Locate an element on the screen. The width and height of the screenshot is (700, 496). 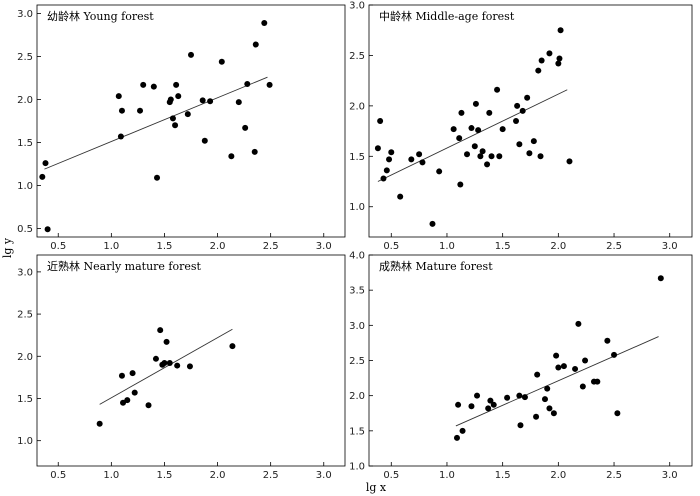
y-tick-label: 3.5 is located at coordinates (357, 291).